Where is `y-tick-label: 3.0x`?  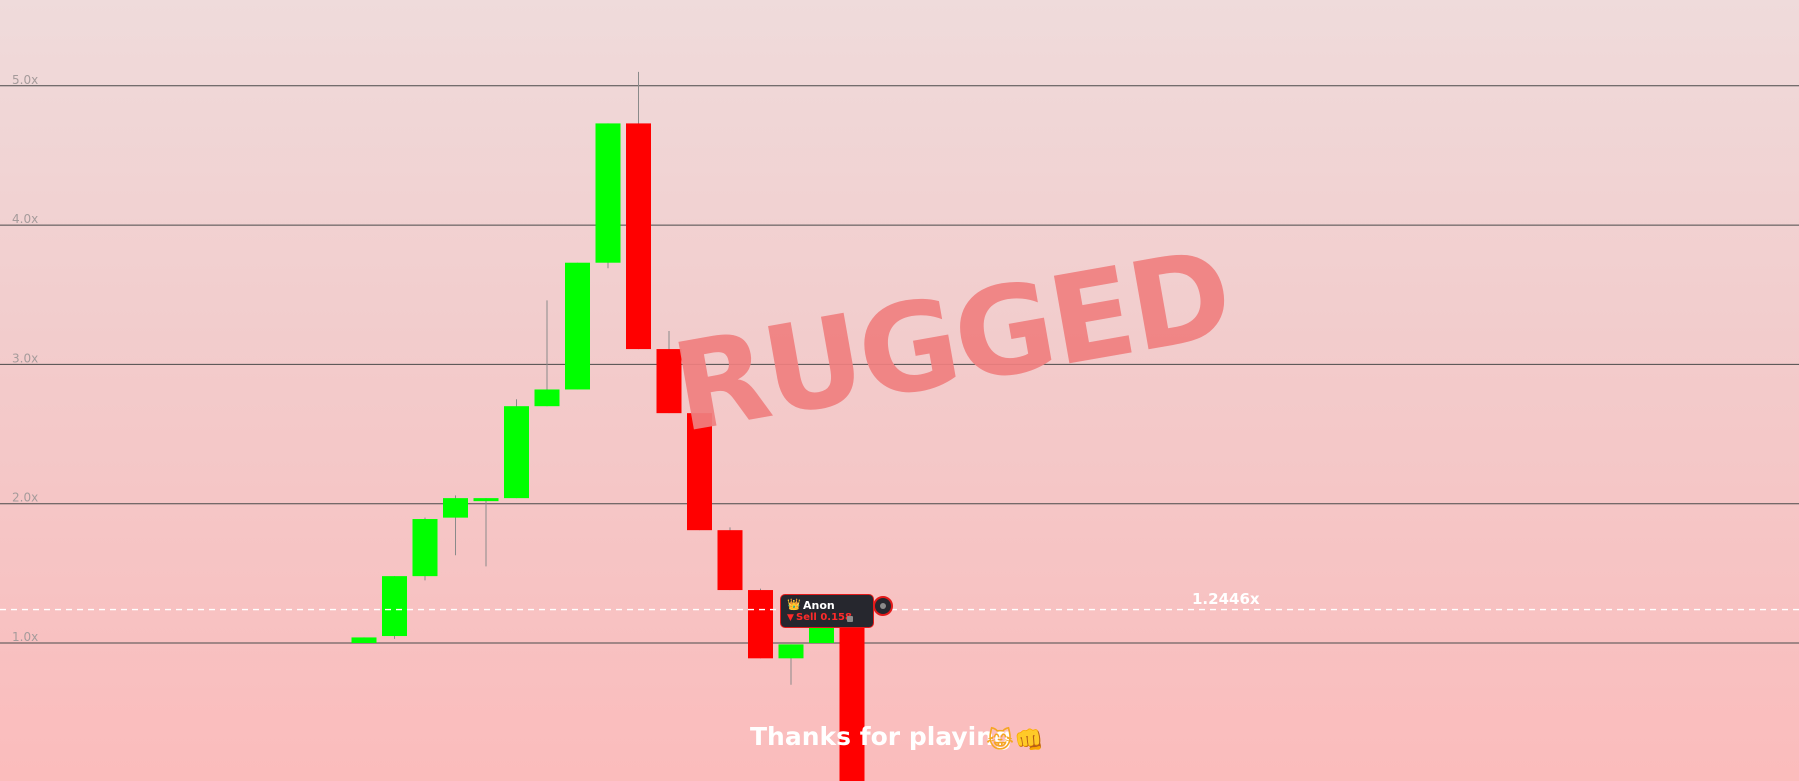
y-tick-label: 3.0x is located at coordinates (25, 358).